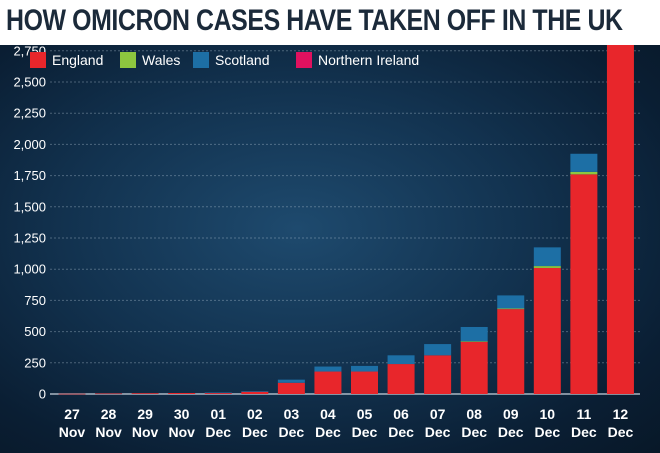  I want to click on y-tick-label: 2,500, so click(29, 82).